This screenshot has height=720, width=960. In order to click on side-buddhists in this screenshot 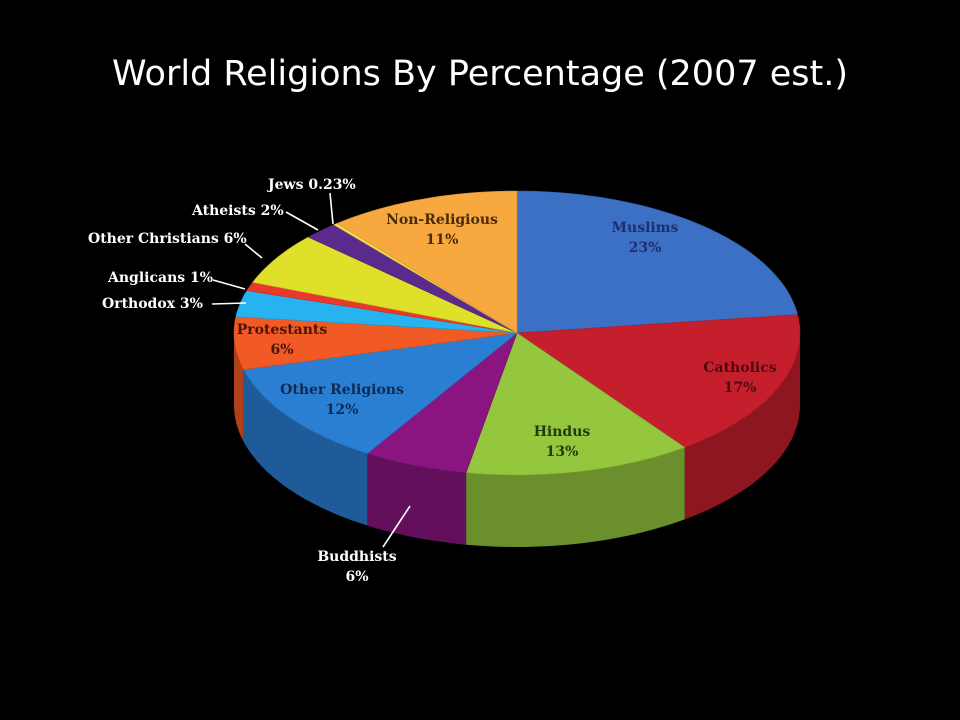, I will do `click(417, 499)`.